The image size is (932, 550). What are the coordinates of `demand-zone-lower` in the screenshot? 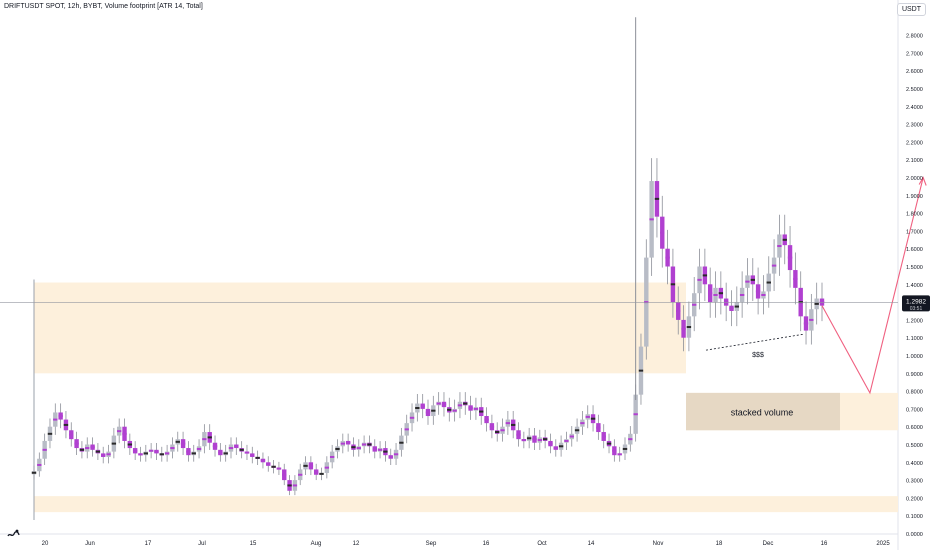 It's located at (466, 504).